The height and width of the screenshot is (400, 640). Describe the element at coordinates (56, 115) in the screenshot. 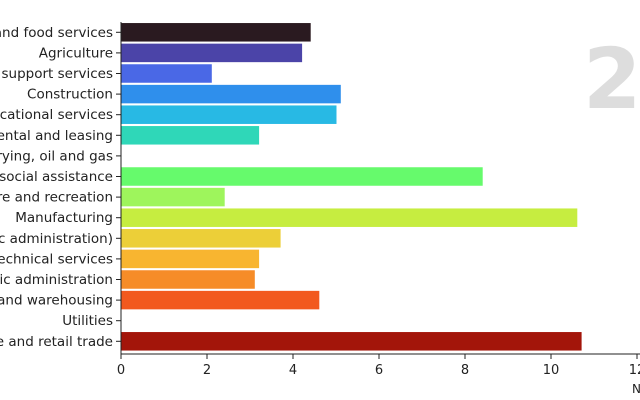

I see `y-tick-label: ucational services` at that location.